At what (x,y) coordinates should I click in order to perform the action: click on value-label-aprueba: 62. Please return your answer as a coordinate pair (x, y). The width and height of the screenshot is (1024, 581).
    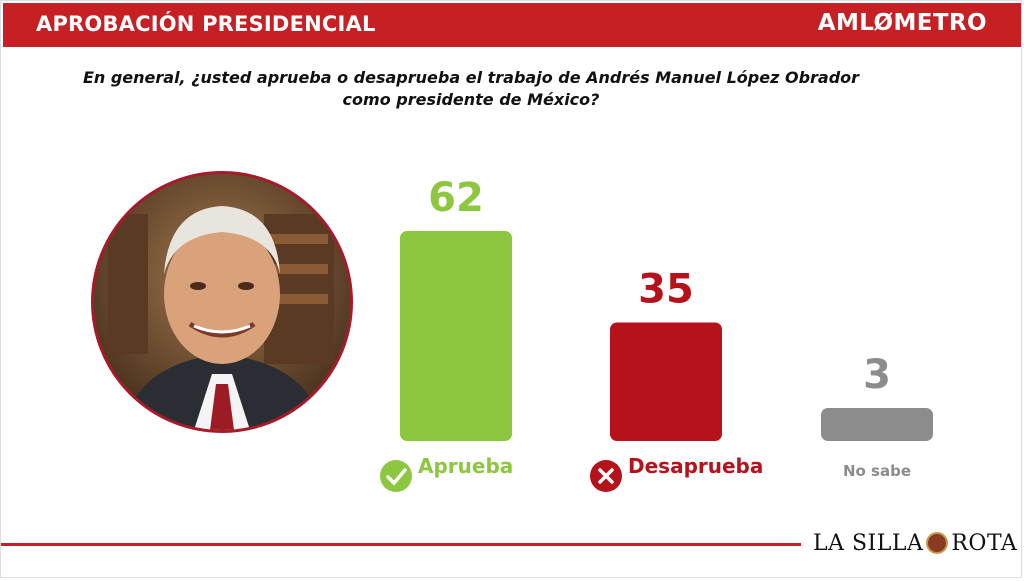
    Looking at the image, I should click on (456, 198).